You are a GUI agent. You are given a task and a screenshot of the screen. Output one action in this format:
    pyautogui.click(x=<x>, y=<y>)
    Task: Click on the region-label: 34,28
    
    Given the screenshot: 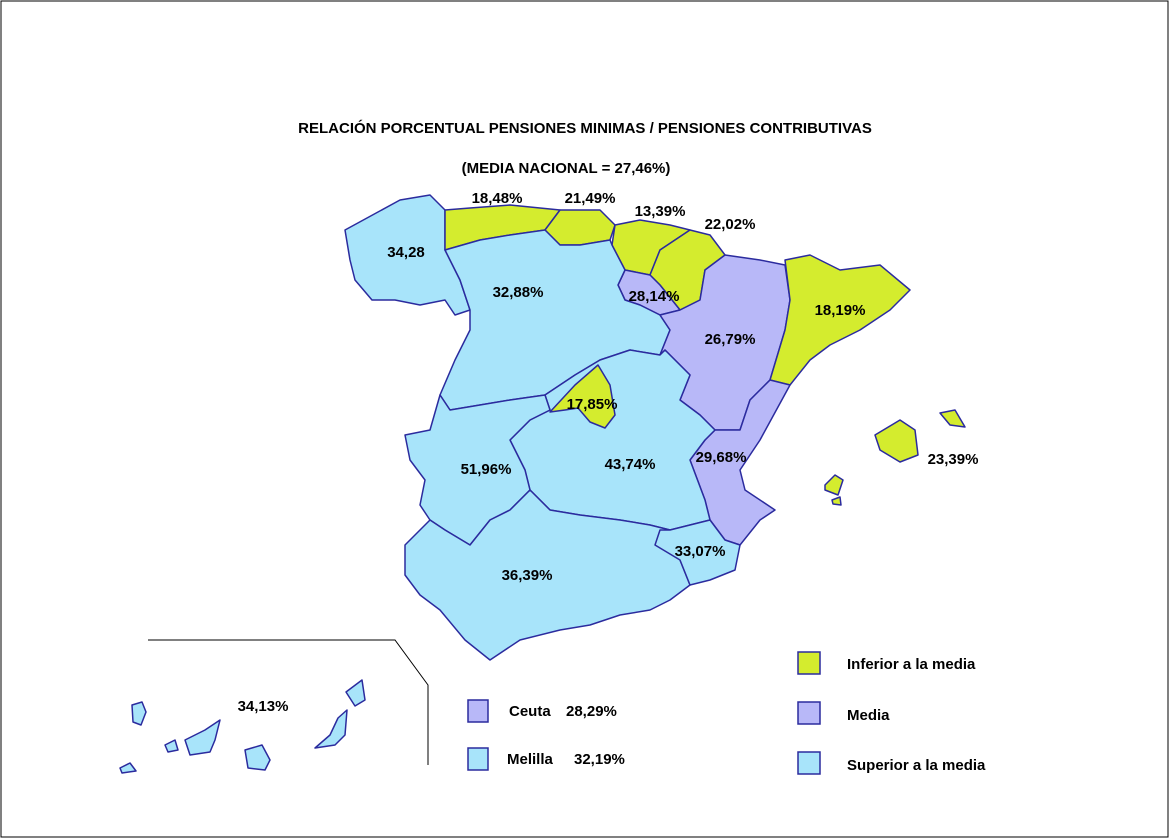 What is the action you would take?
    pyautogui.click(x=406, y=252)
    